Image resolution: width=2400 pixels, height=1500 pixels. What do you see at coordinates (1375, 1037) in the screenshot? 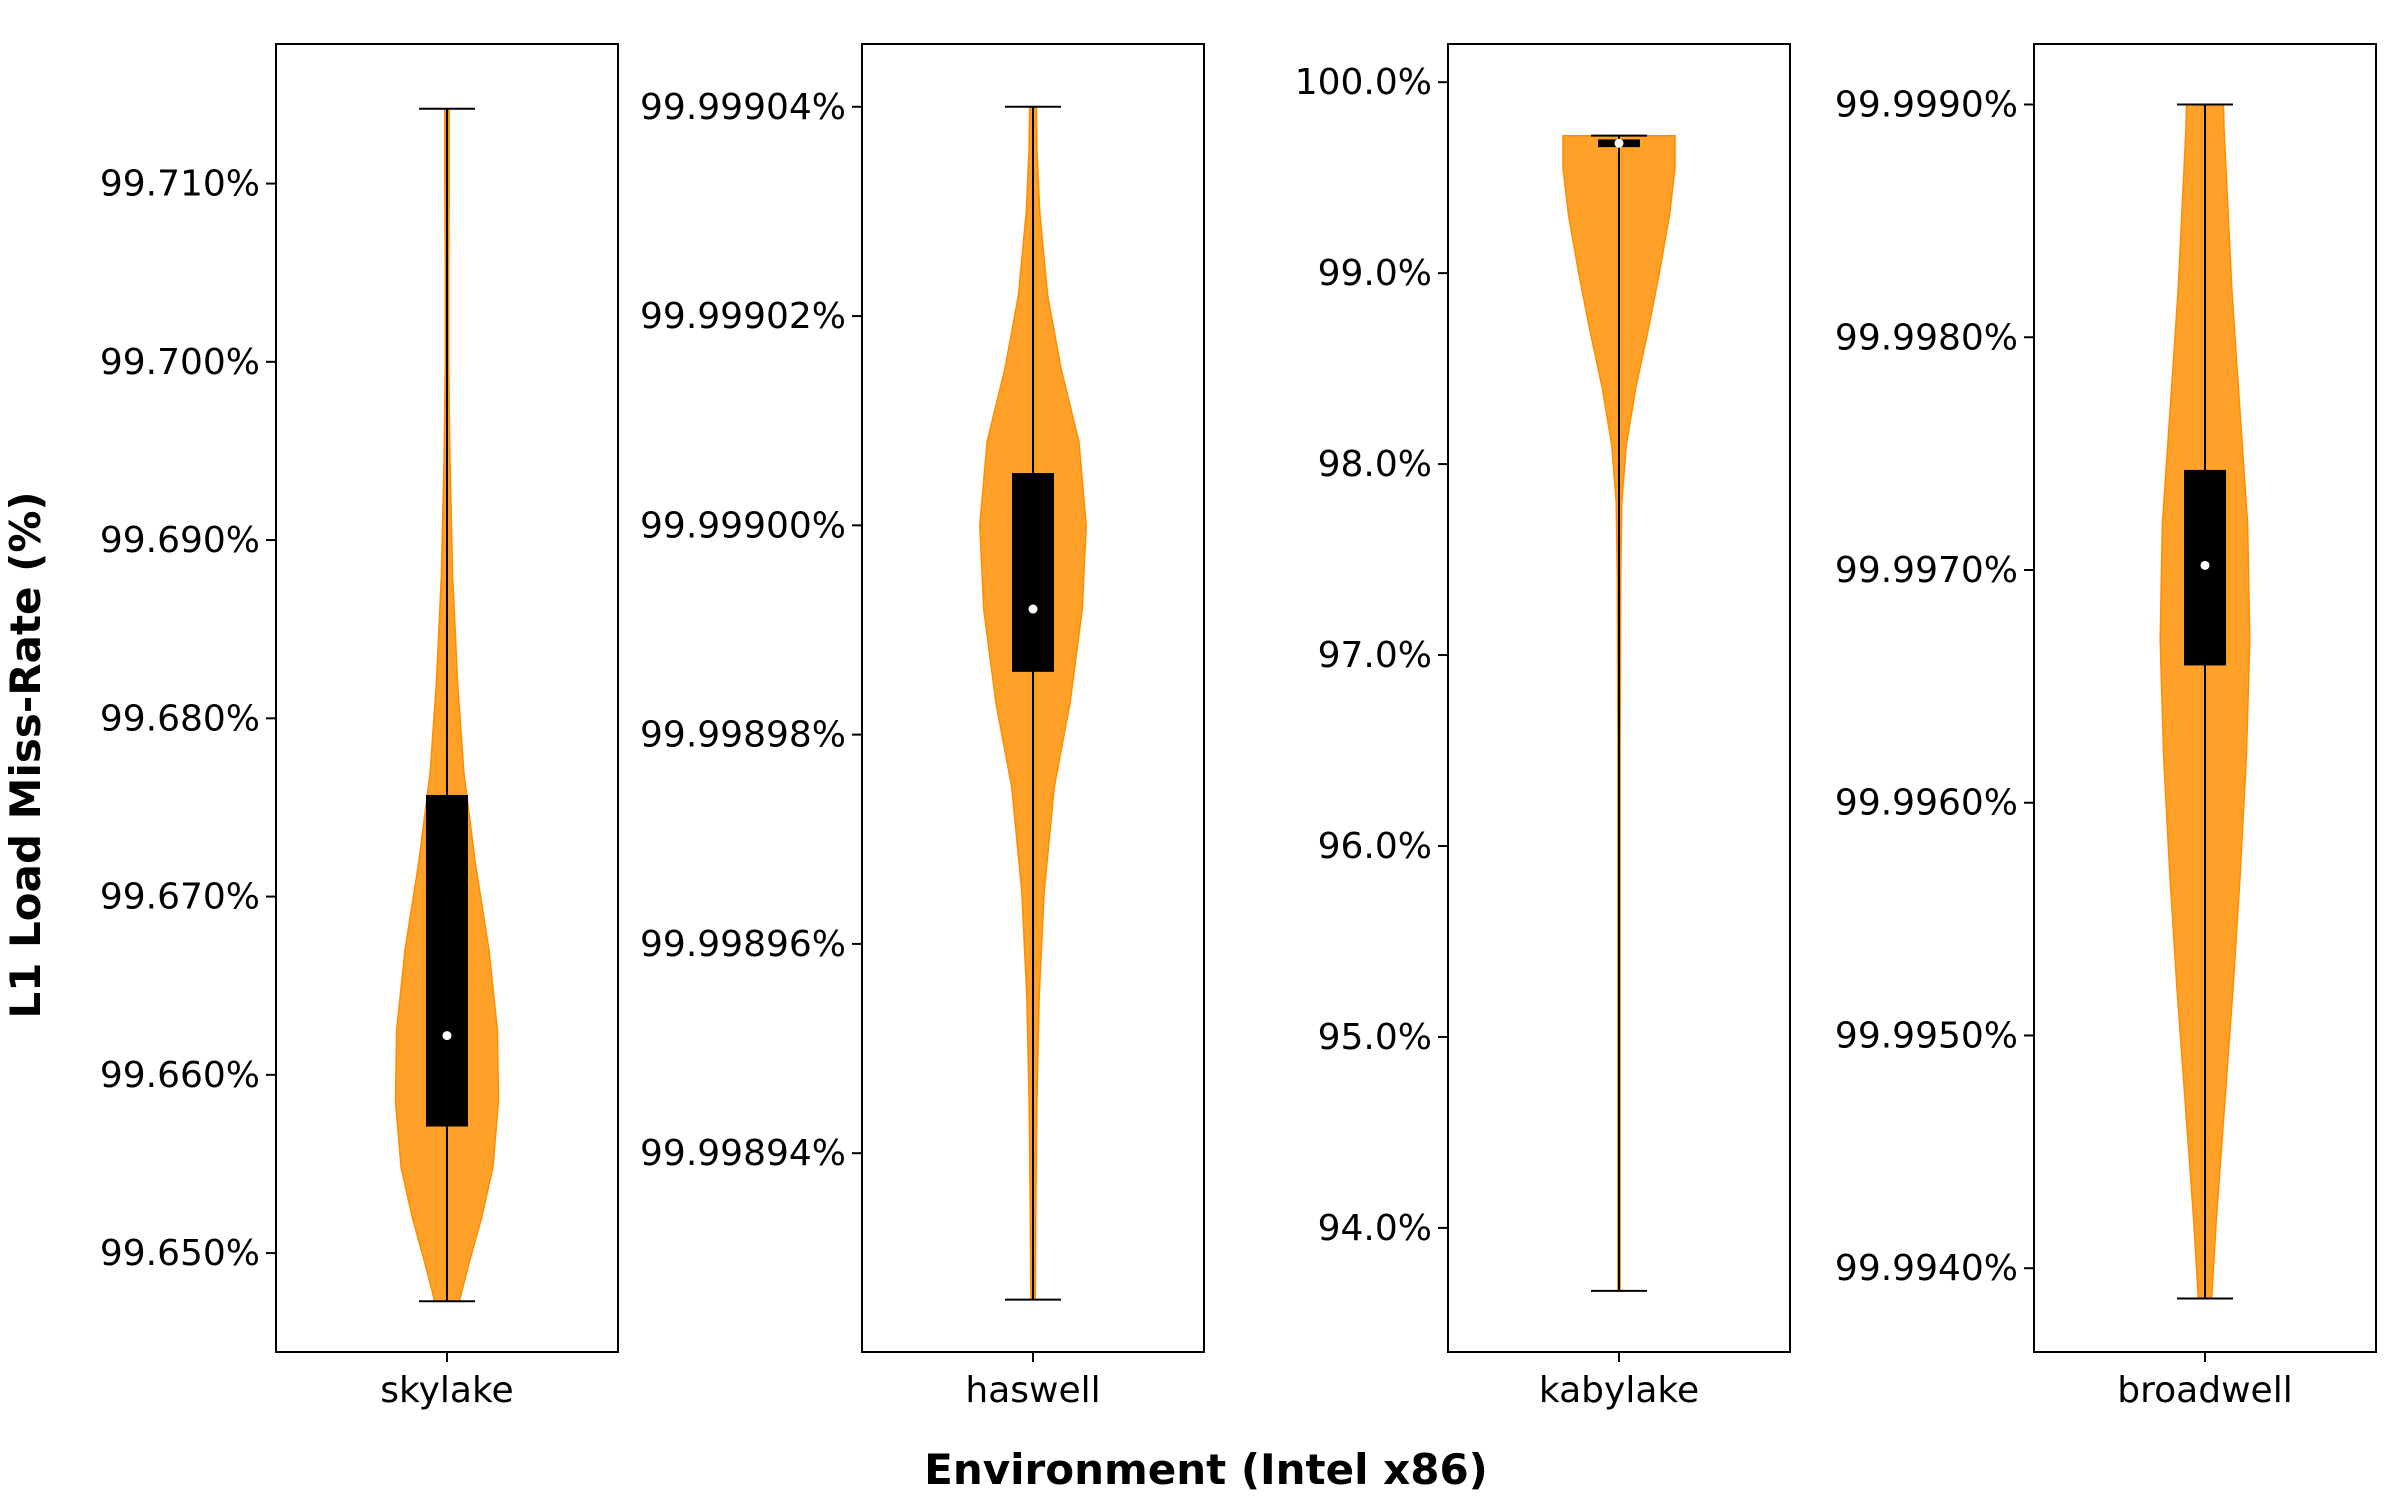
I see `y-tick-label-kabylake: 95.0%` at bounding box center [1375, 1037].